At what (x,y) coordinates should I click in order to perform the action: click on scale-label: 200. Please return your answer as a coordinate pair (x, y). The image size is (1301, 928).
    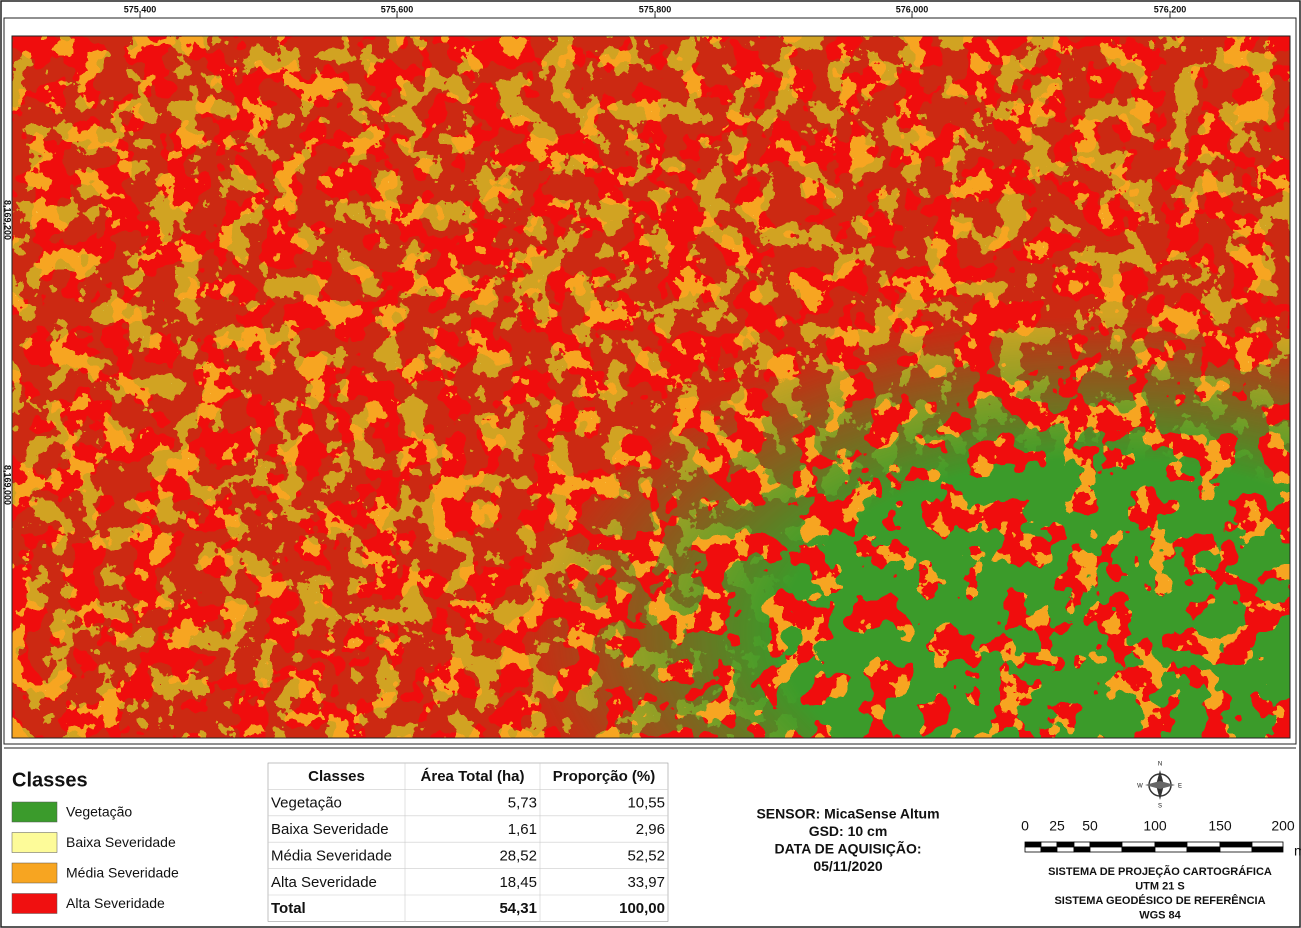
    Looking at the image, I should click on (1283, 826).